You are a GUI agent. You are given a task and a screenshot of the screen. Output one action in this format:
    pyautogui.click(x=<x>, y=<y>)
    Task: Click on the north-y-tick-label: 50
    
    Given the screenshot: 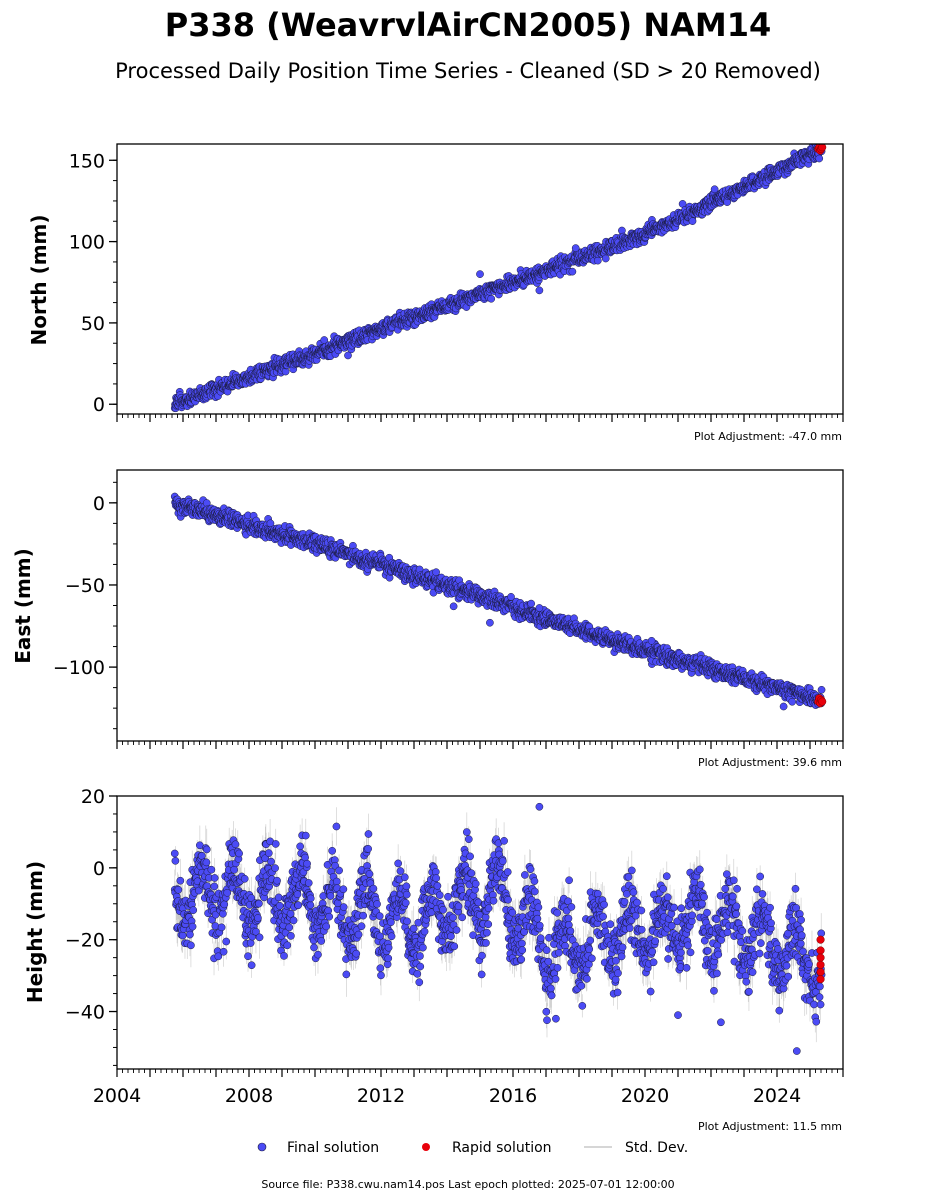 What is the action you would take?
    pyautogui.click(x=93, y=324)
    